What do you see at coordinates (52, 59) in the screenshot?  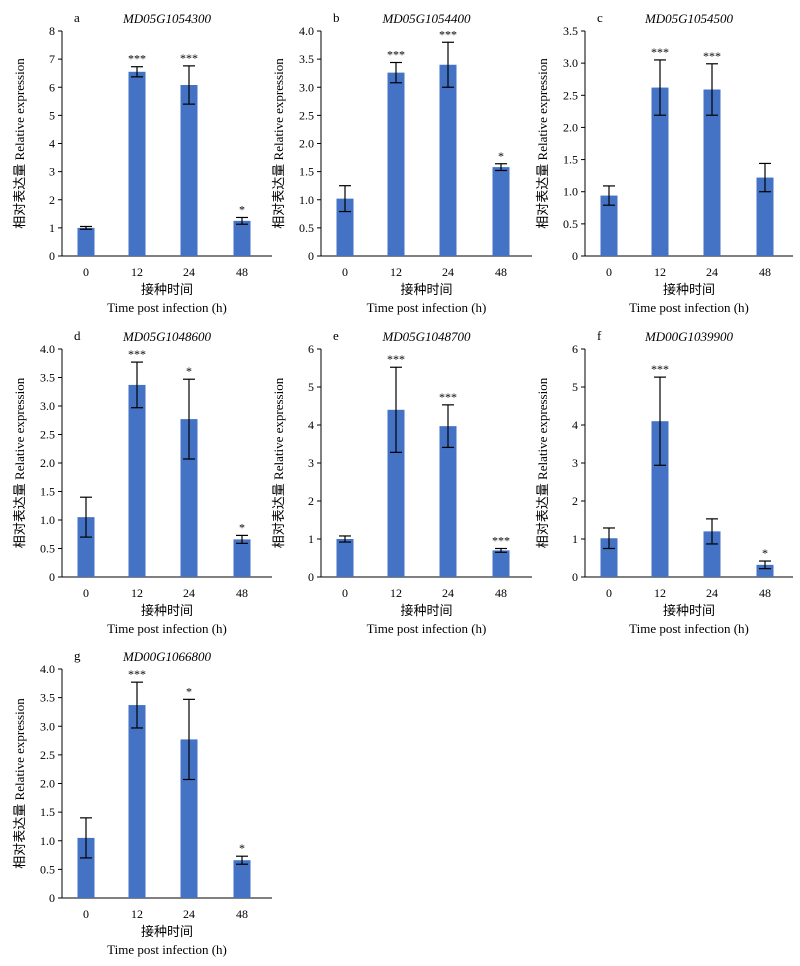 I see `y-tick-label: 7` at bounding box center [52, 59].